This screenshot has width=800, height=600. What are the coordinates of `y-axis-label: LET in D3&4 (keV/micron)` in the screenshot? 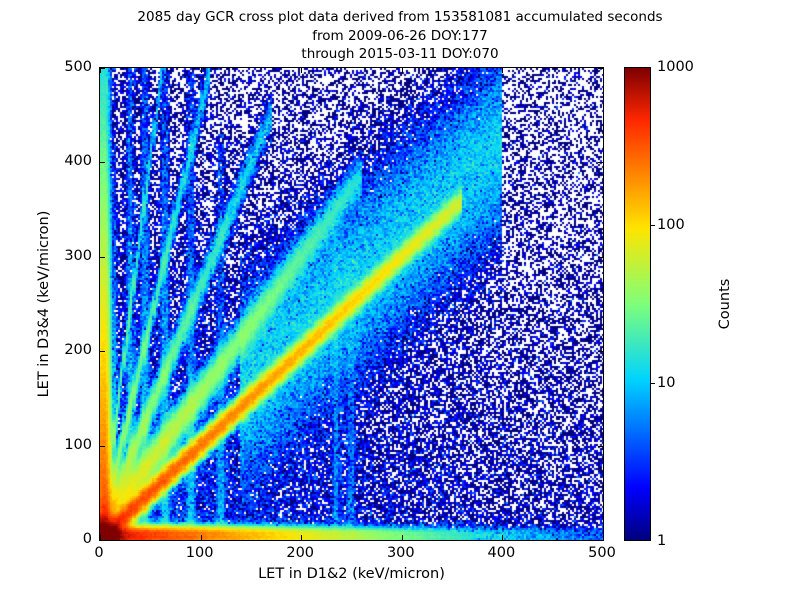 It's located at (44, 304).